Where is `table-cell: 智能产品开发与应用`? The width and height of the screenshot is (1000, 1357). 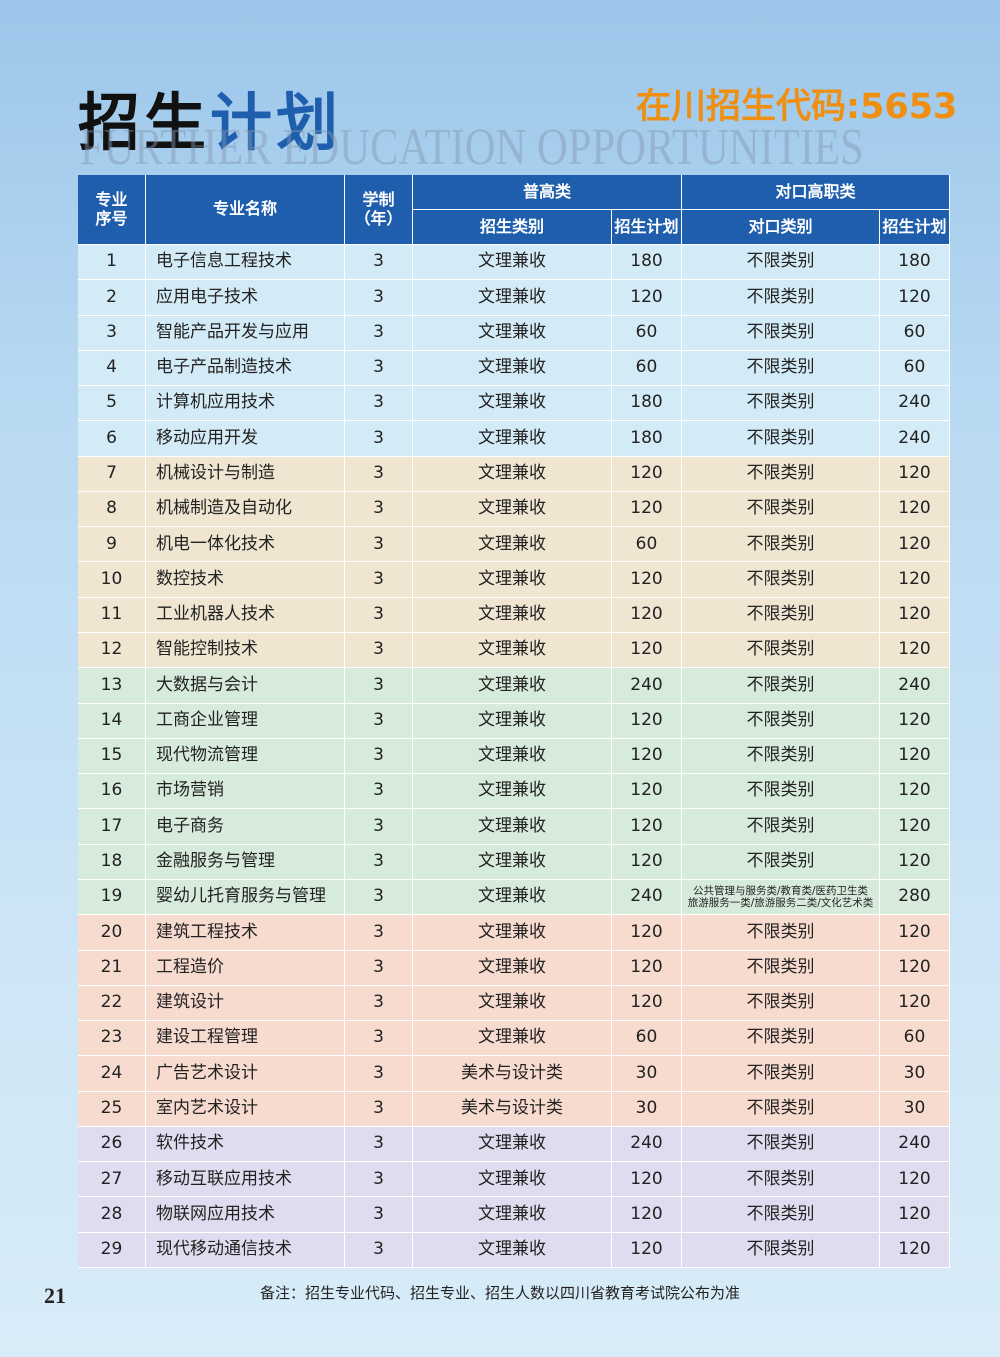
table-cell: 智能产品开发与应用 is located at coordinates (245, 333).